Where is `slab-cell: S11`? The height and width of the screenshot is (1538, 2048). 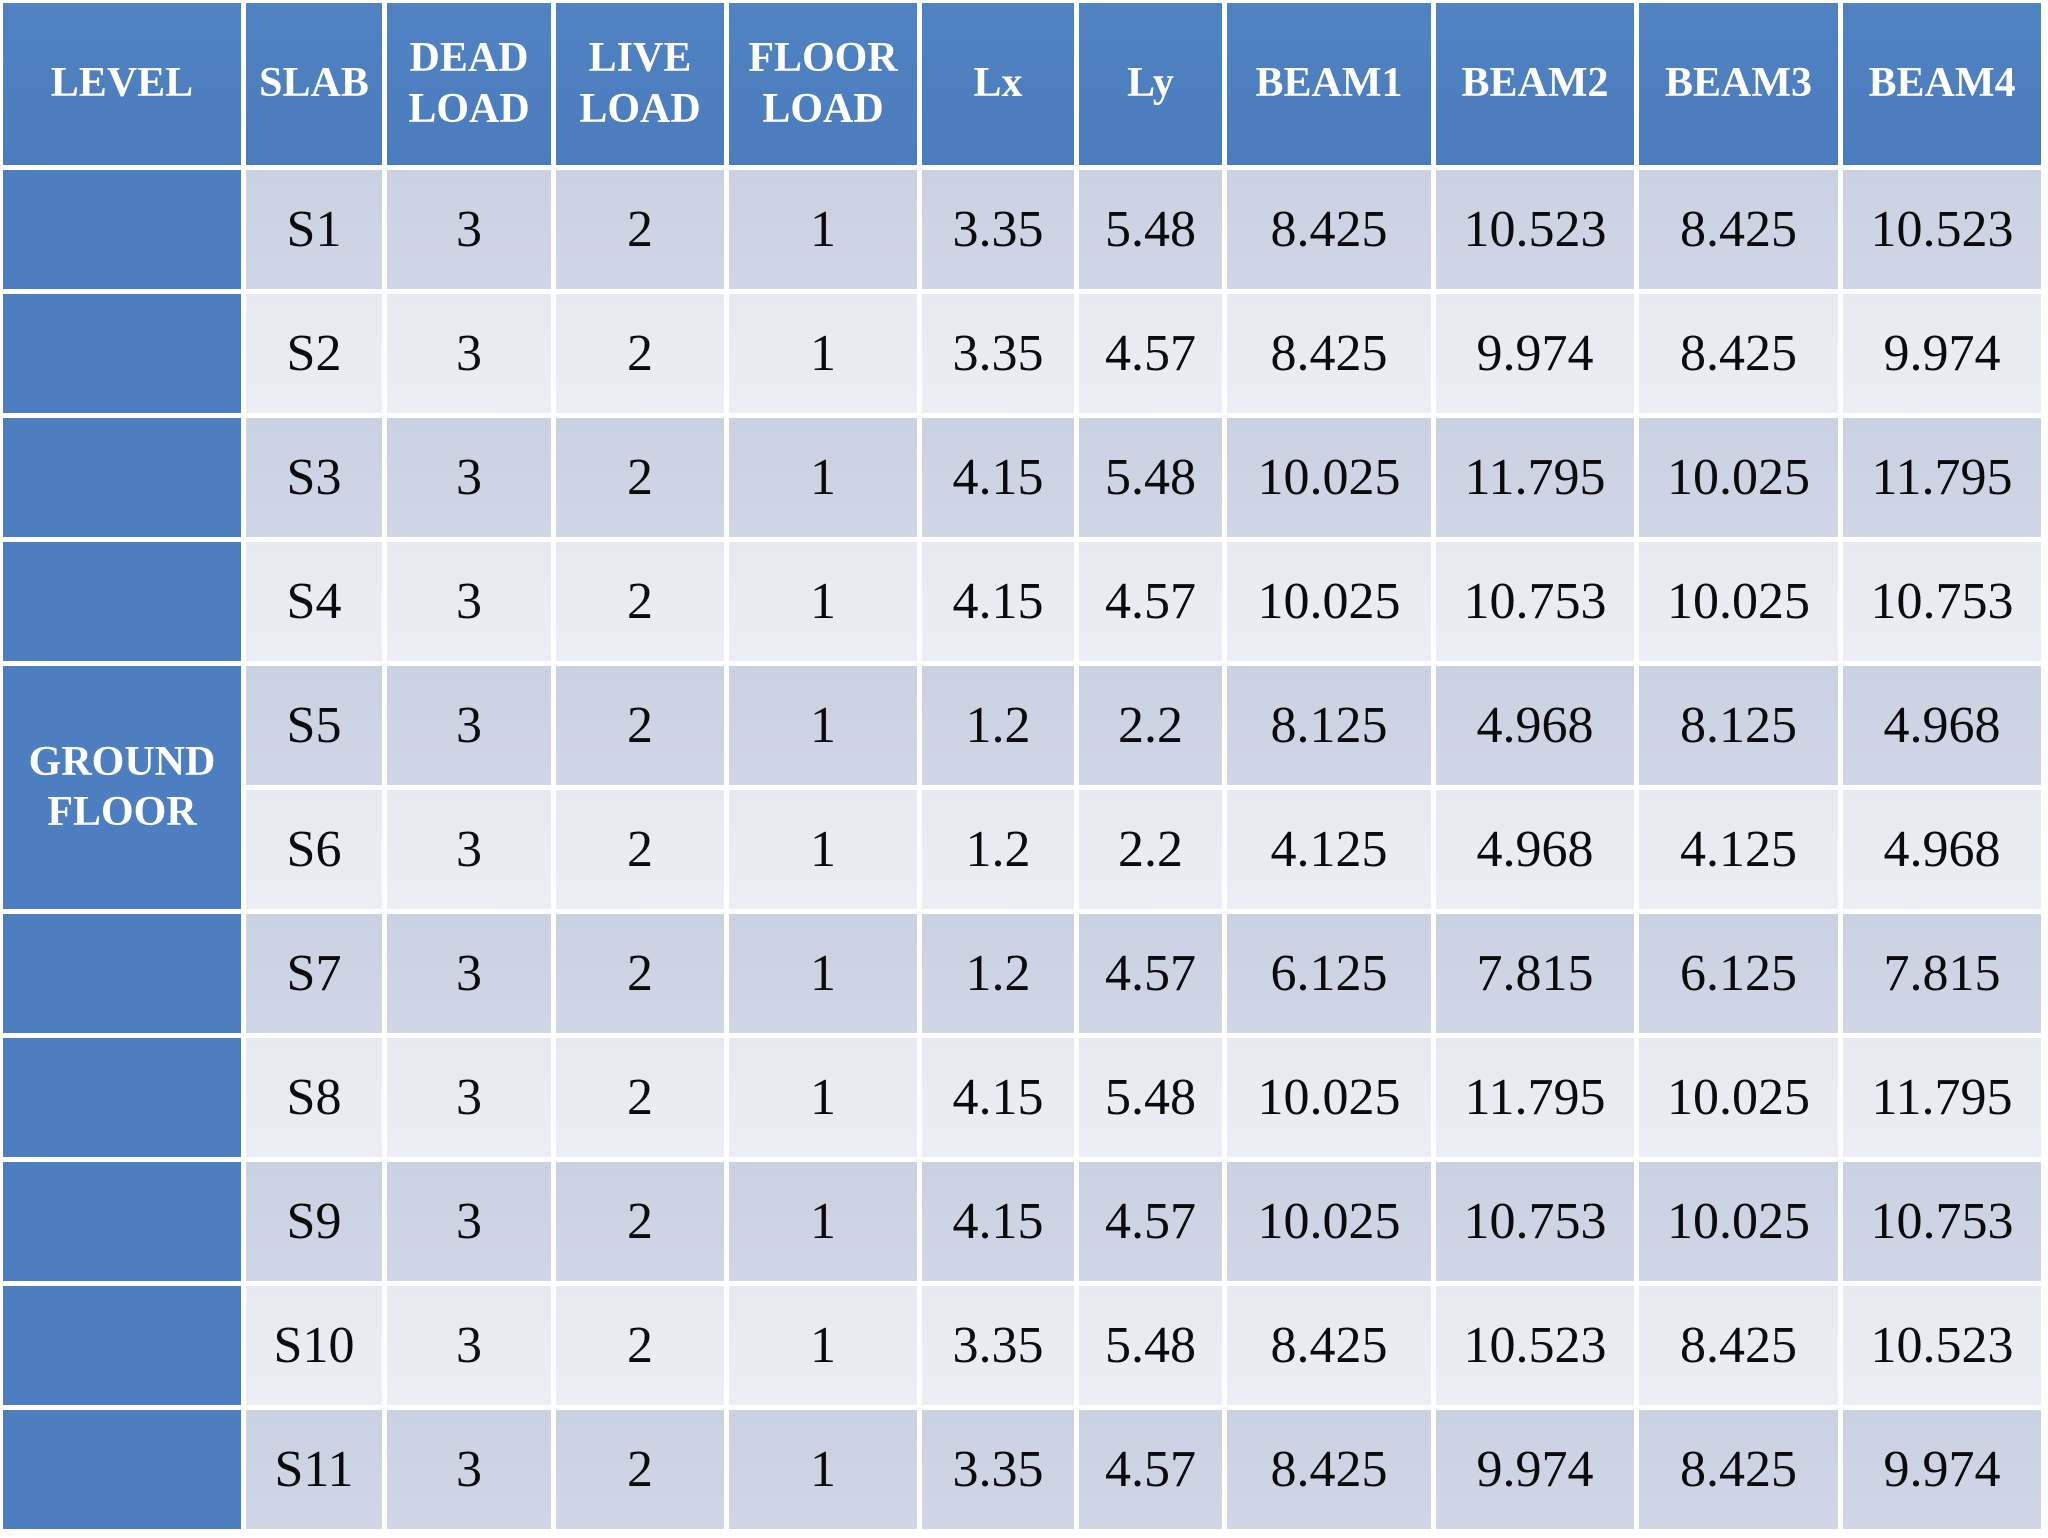 slab-cell: S11 is located at coordinates (314, 1469).